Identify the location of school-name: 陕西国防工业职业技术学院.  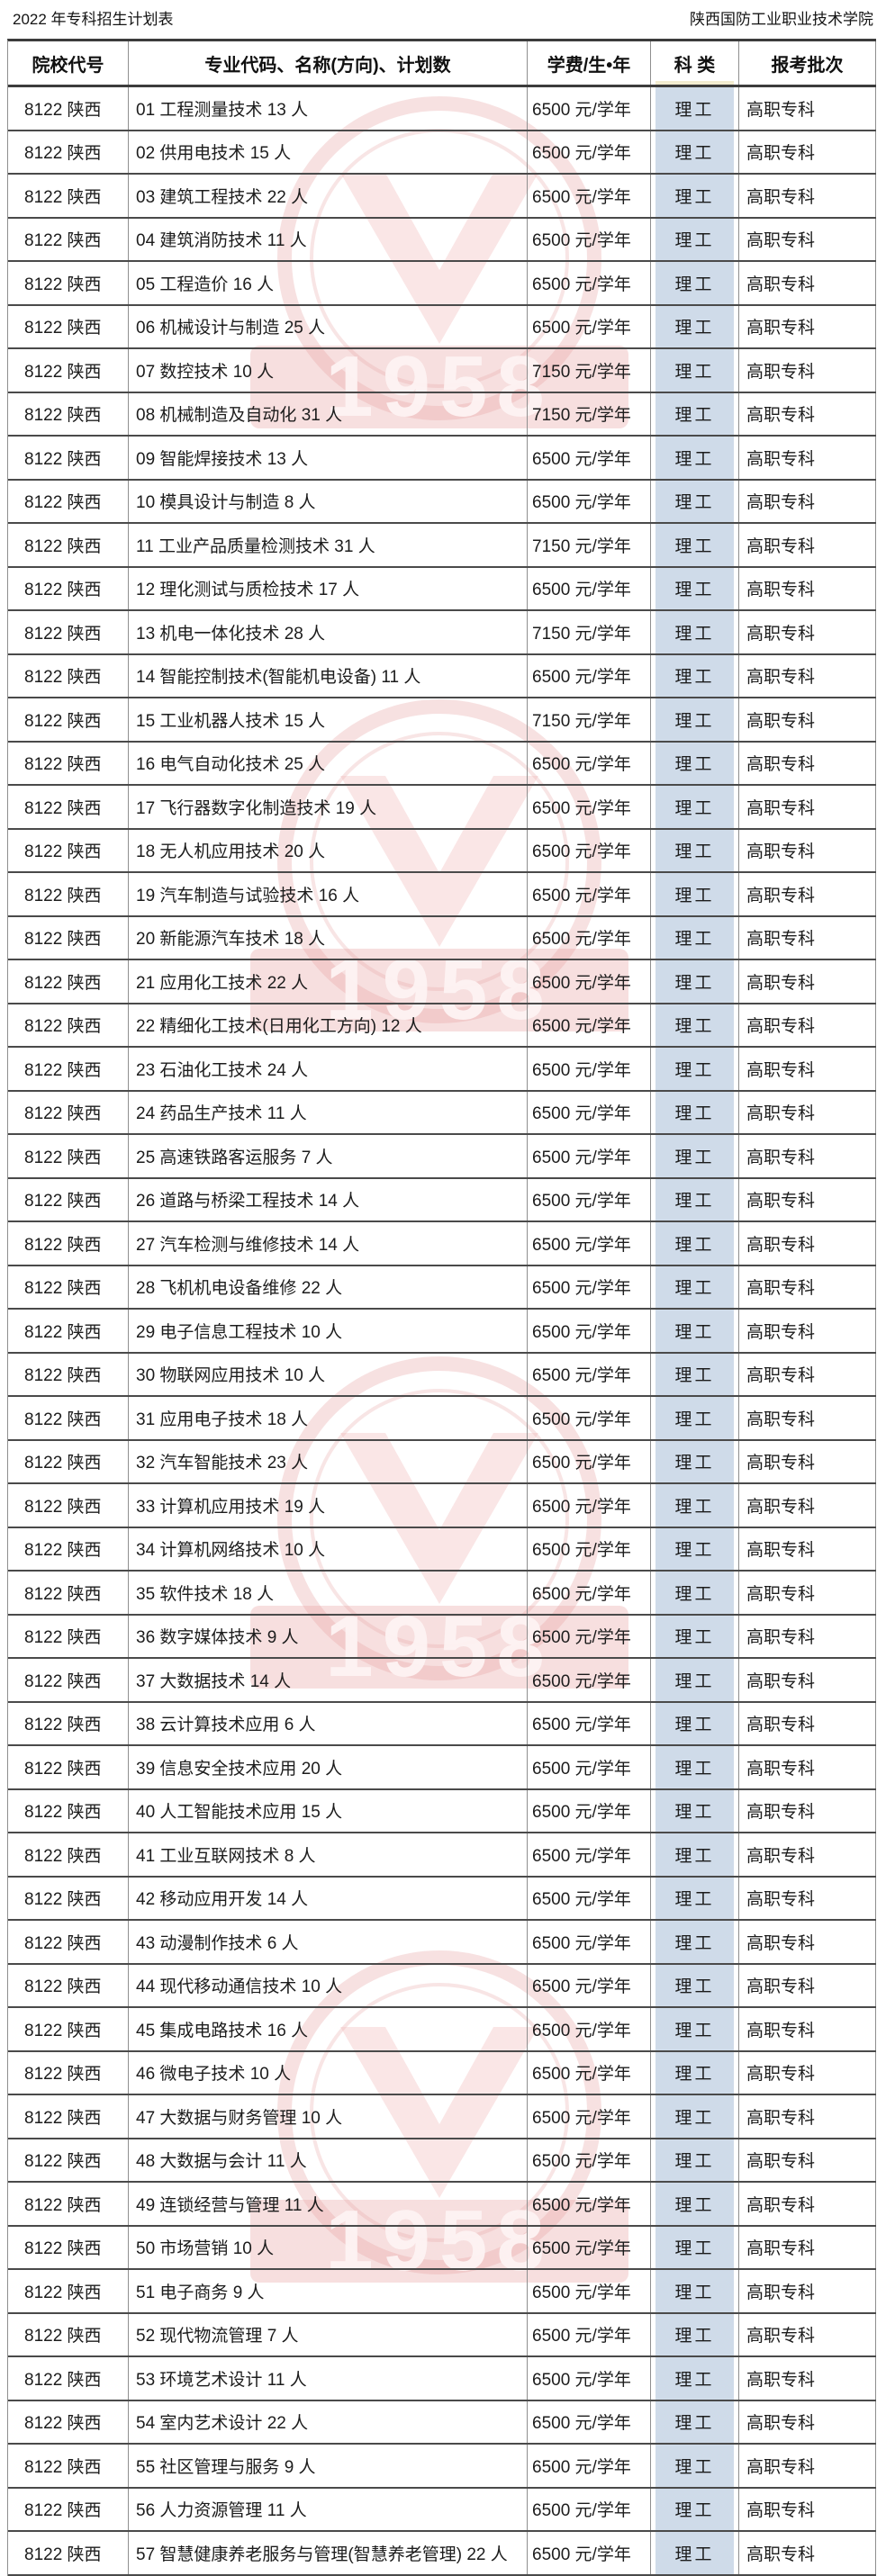
(781, 19).